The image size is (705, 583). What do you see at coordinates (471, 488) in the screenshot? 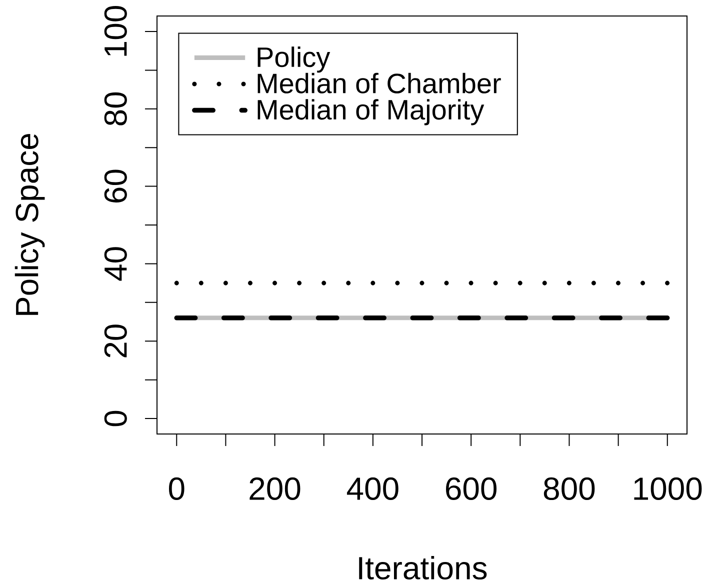
I see `x-tick-label: 600` at bounding box center [471, 488].